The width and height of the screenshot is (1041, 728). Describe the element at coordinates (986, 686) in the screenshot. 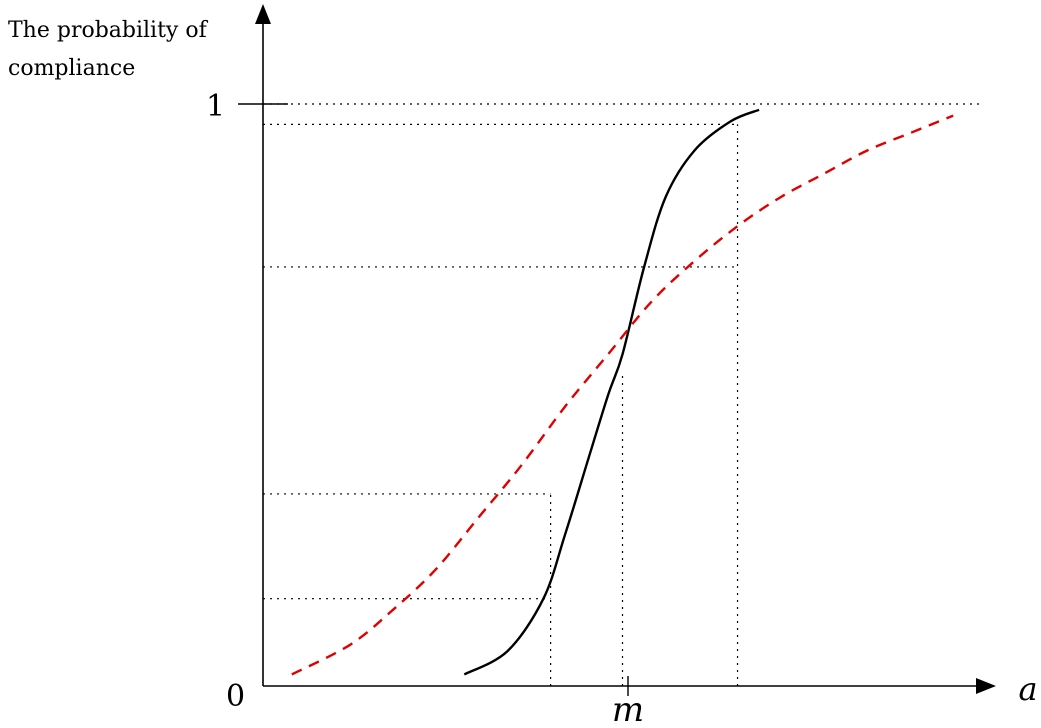

I see `x-axis-arrow` at that location.